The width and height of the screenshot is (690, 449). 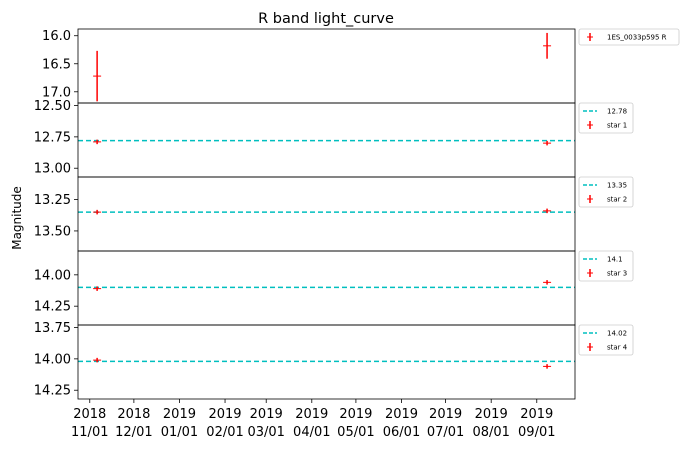 I want to click on x-tick-label-date: 07/01, so click(x=445, y=432).